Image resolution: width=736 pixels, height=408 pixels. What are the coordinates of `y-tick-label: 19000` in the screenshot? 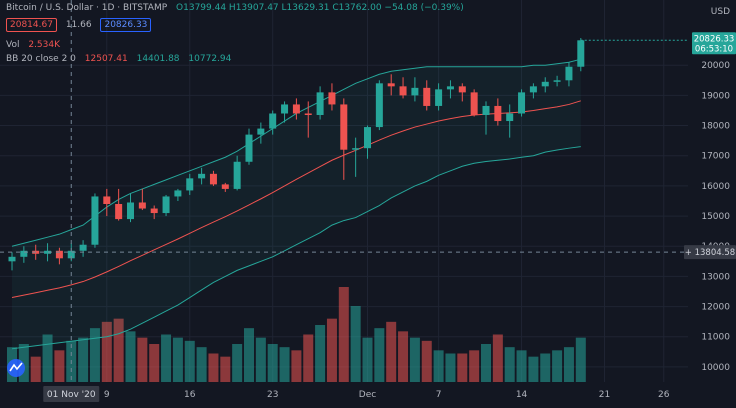 It's located at (715, 96).